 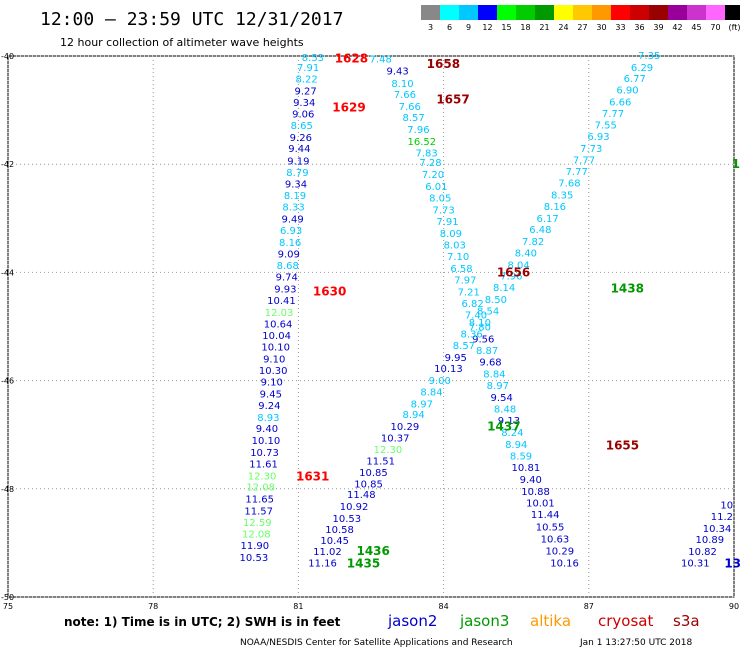 What do you see at coordinates (418, 130) in the screenshot?
I see `wave-height-value: 7.96` at bounding box center [418, 130].